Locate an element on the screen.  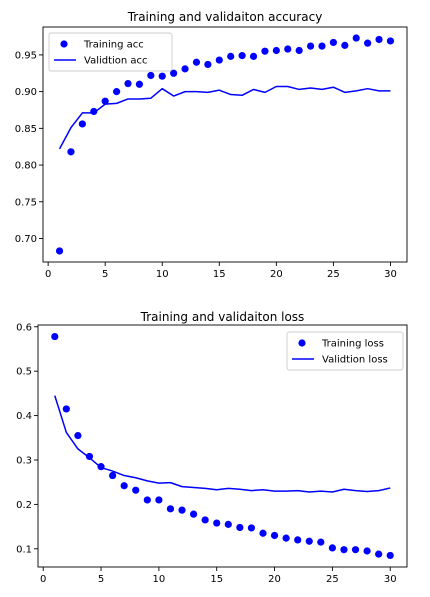
series-line-validtion-acc is located at coordinates (224, 117).